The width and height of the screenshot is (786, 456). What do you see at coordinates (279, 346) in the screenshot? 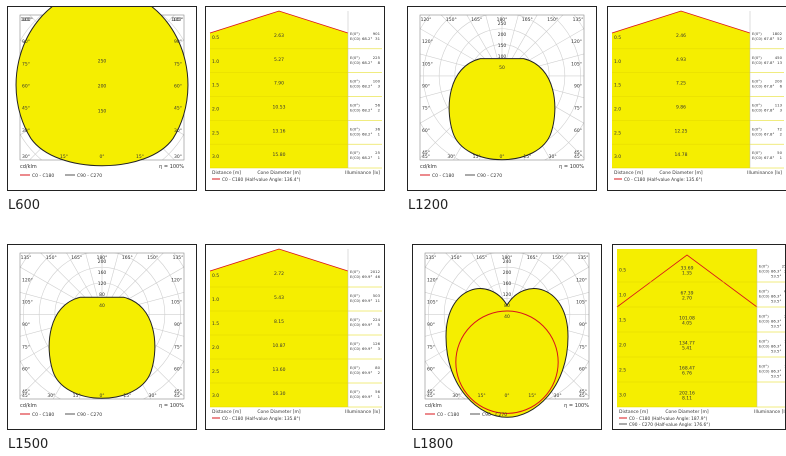
I see `row-diameter: 10.87` at bounding box center [279, 346].